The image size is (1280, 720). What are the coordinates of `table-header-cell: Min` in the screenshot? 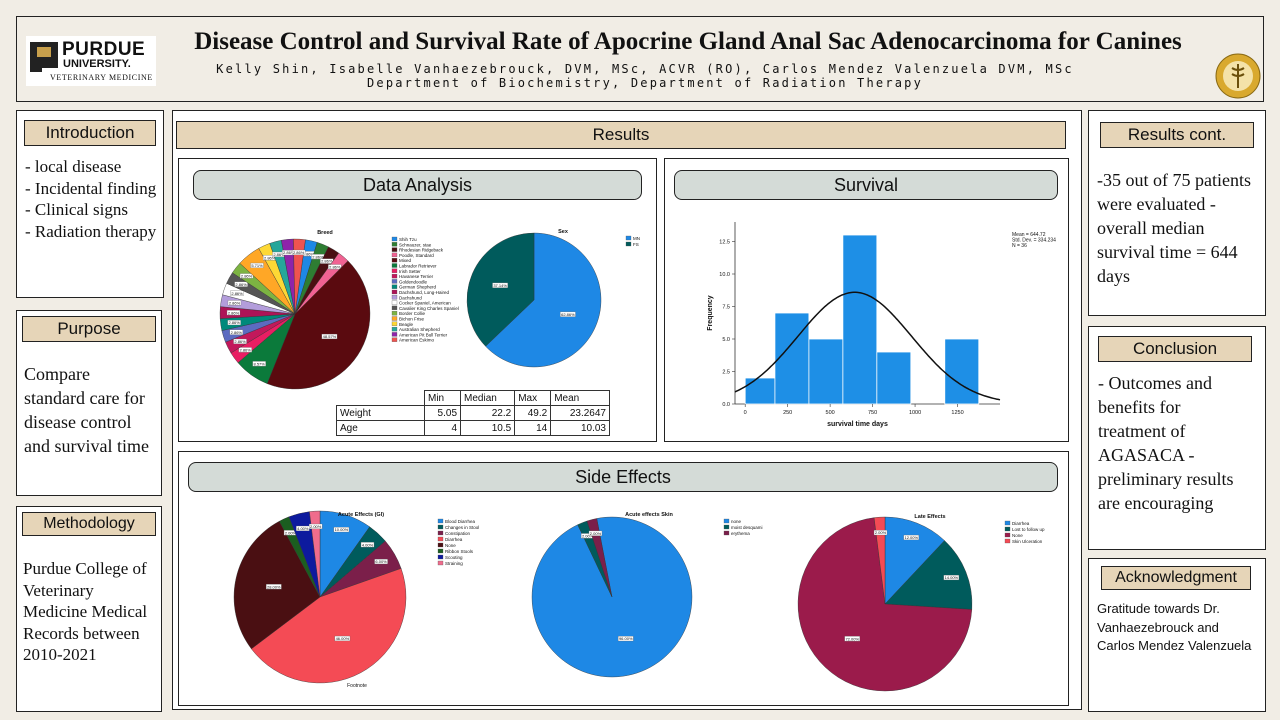 It's located at (442, 398).